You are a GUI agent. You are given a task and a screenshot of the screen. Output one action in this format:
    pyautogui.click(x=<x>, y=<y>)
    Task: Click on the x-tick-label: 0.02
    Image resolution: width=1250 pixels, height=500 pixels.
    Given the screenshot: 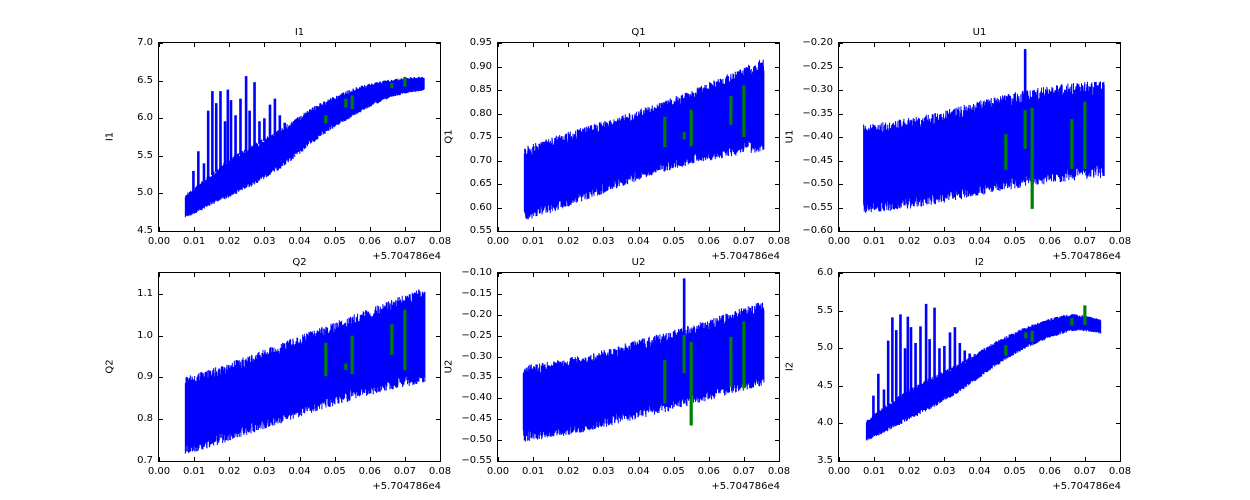 What is the action you would take?
    pyautogui.click(x=229, y=241)
    